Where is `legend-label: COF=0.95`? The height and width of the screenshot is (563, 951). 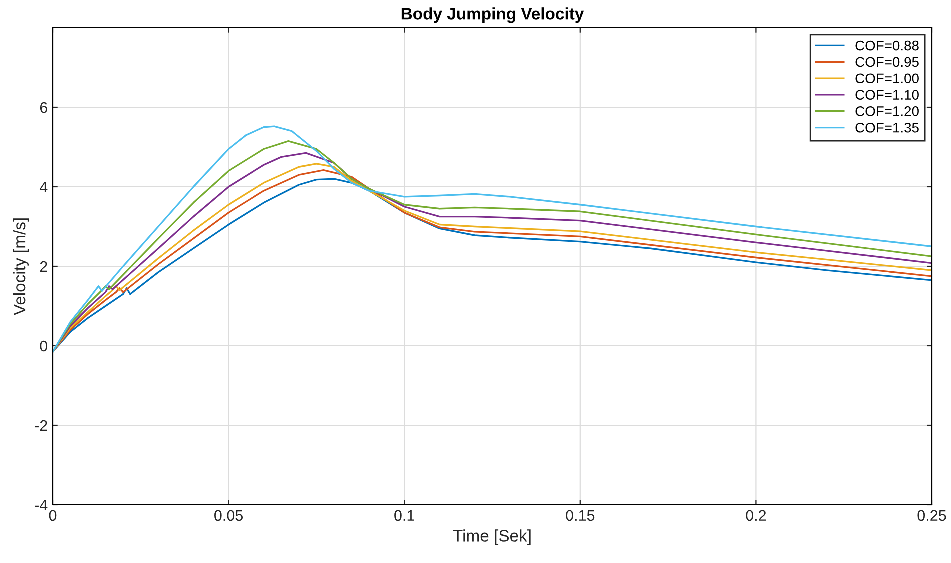
legend-label: COF=0.95 is located at coordinates (887, 62).